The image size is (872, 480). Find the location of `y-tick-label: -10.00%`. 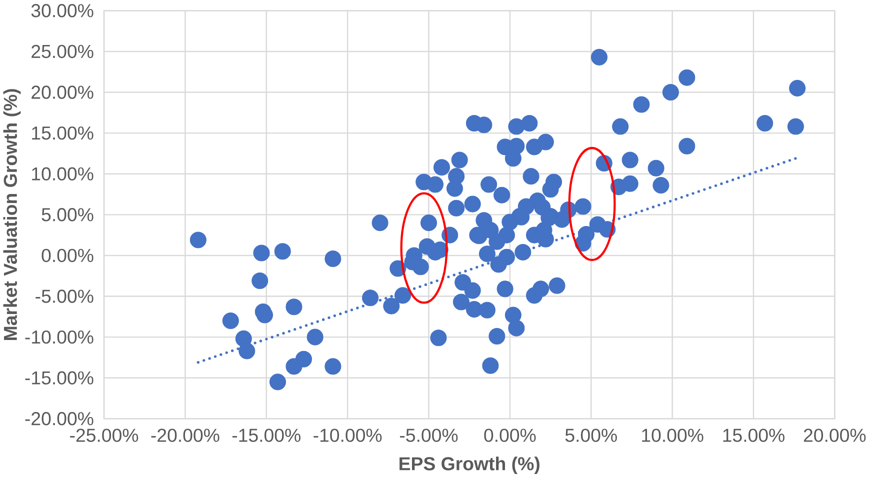

y-tick-label: -10.00% is located at coordinates (59, 337).